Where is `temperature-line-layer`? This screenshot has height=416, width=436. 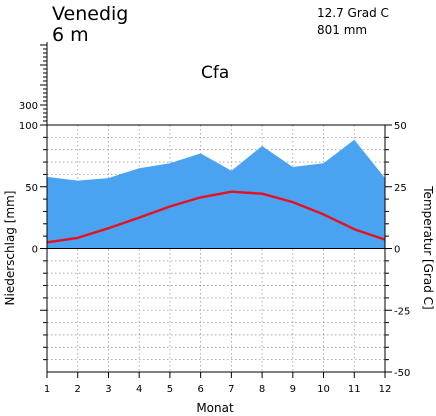 temperature-line-layer is located at coordinates (216, 217).